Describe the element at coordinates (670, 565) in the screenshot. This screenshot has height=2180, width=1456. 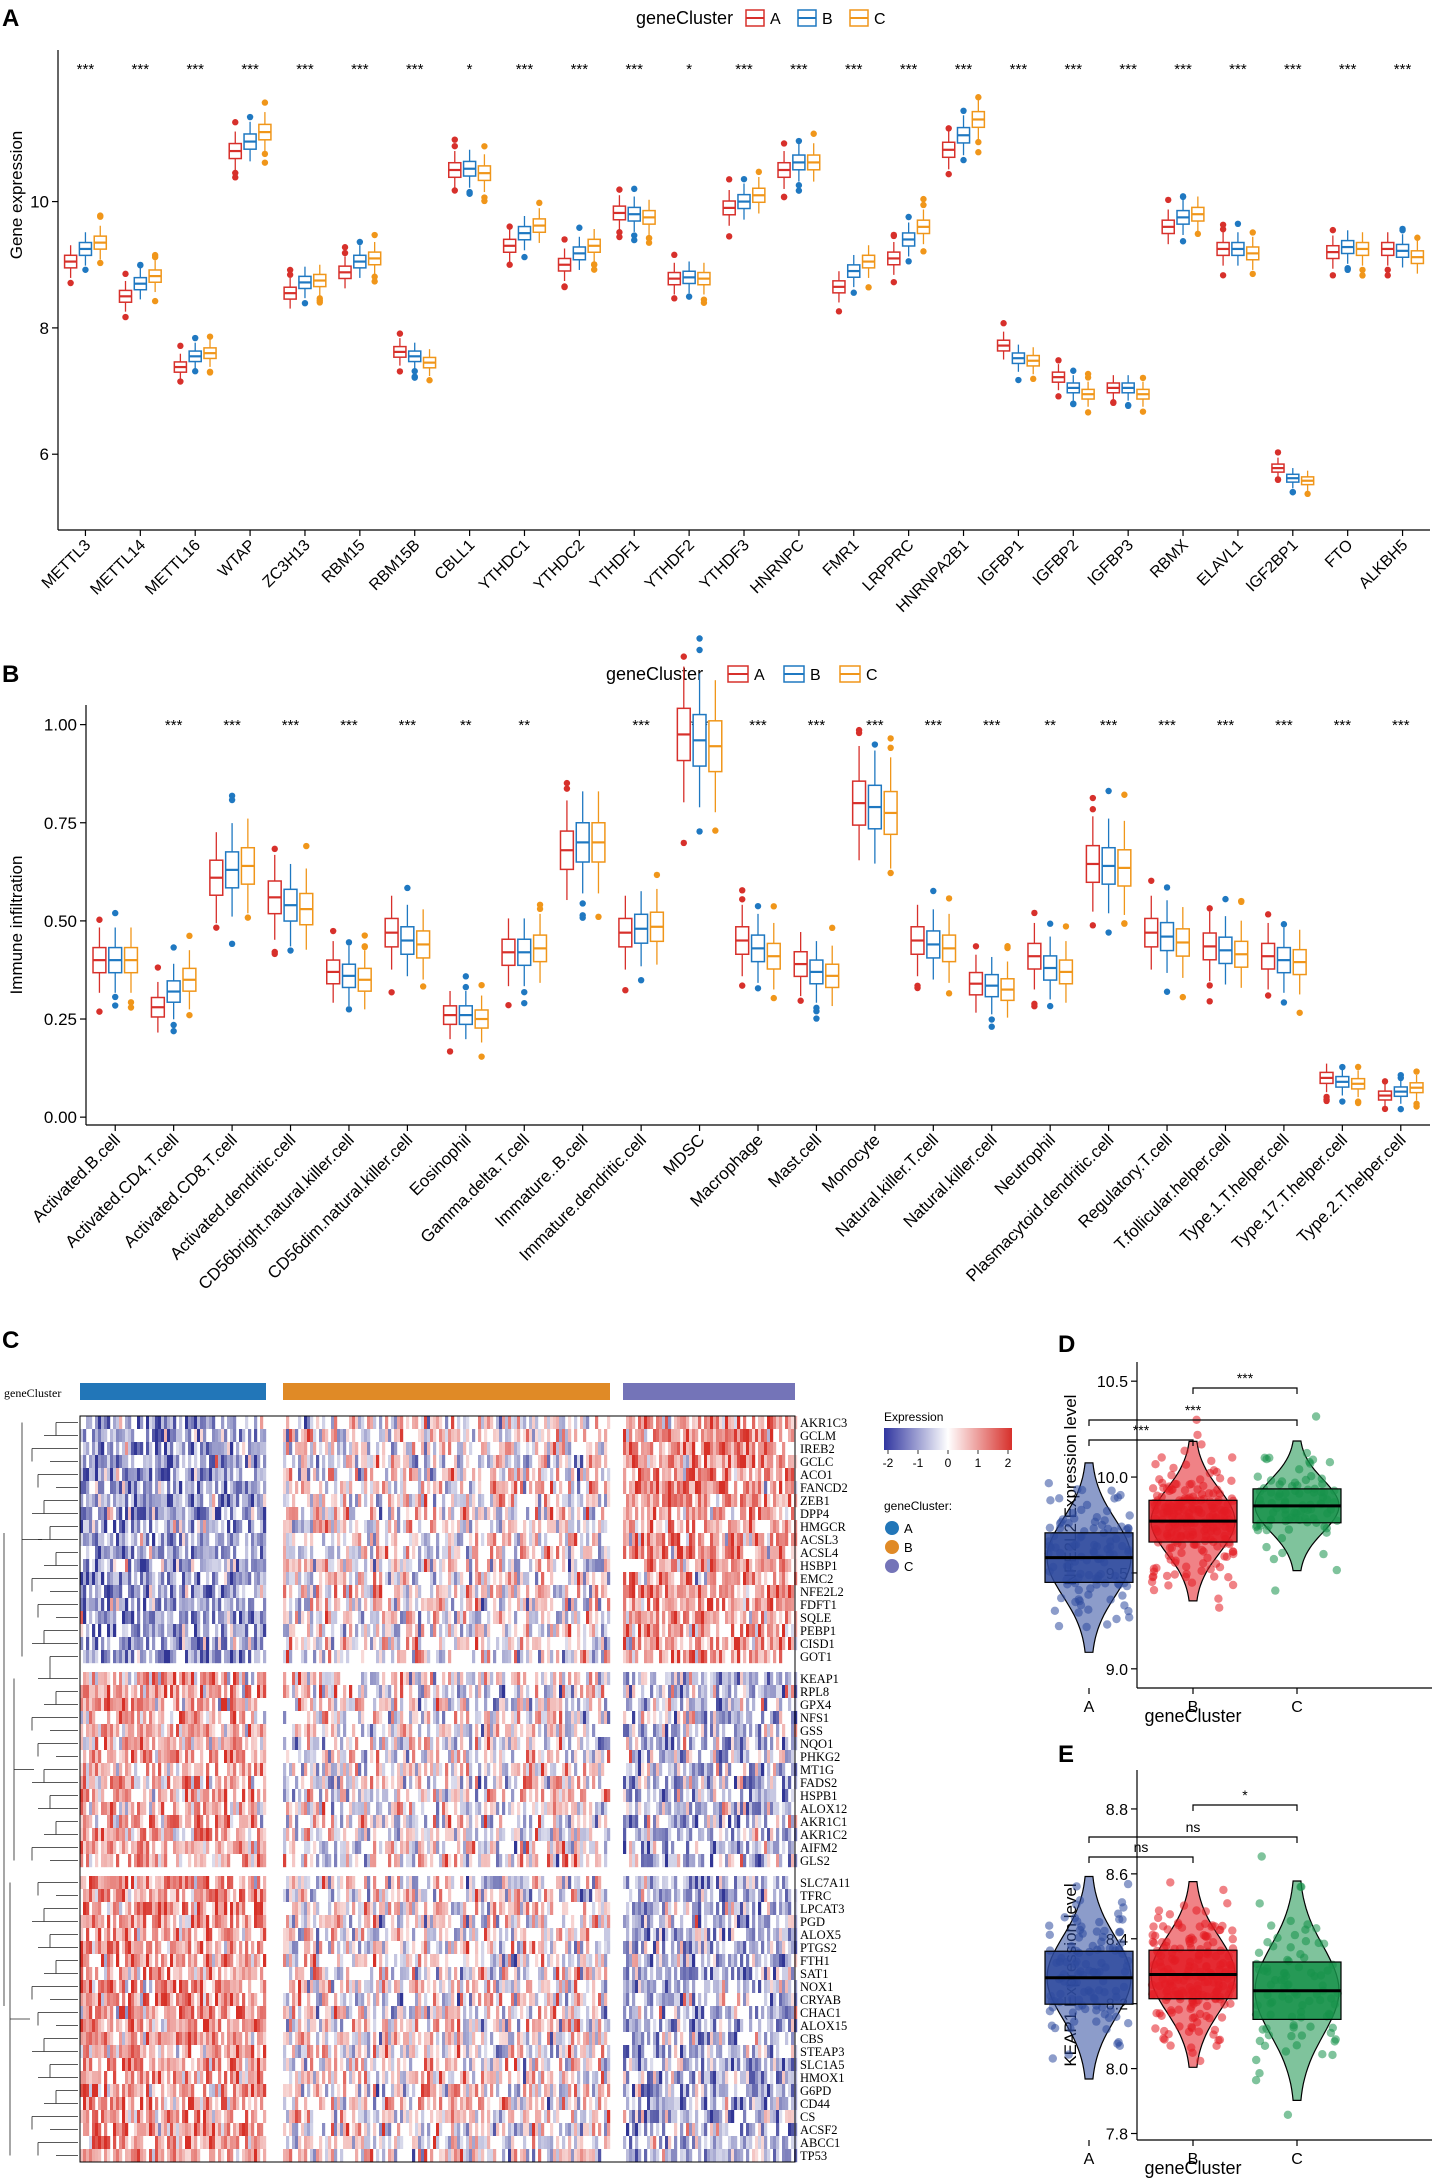
I see `x-tick-label: YTHDF2` at that location.